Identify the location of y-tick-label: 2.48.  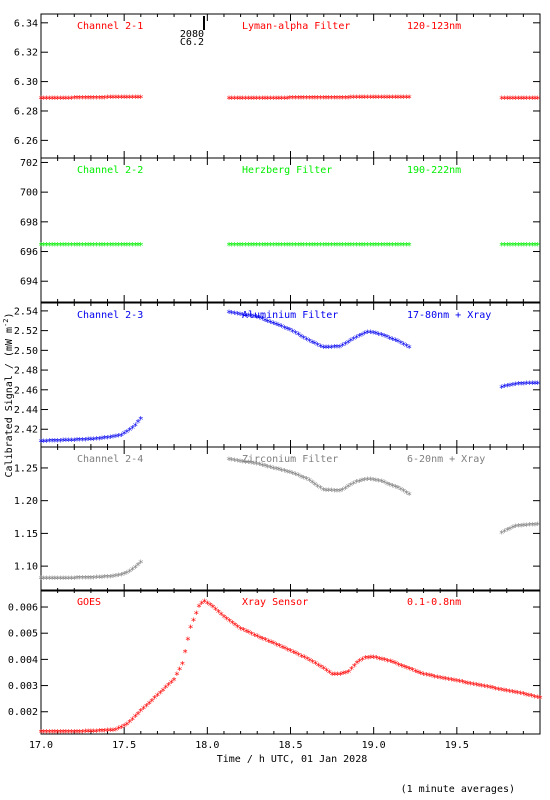
(26, 371).